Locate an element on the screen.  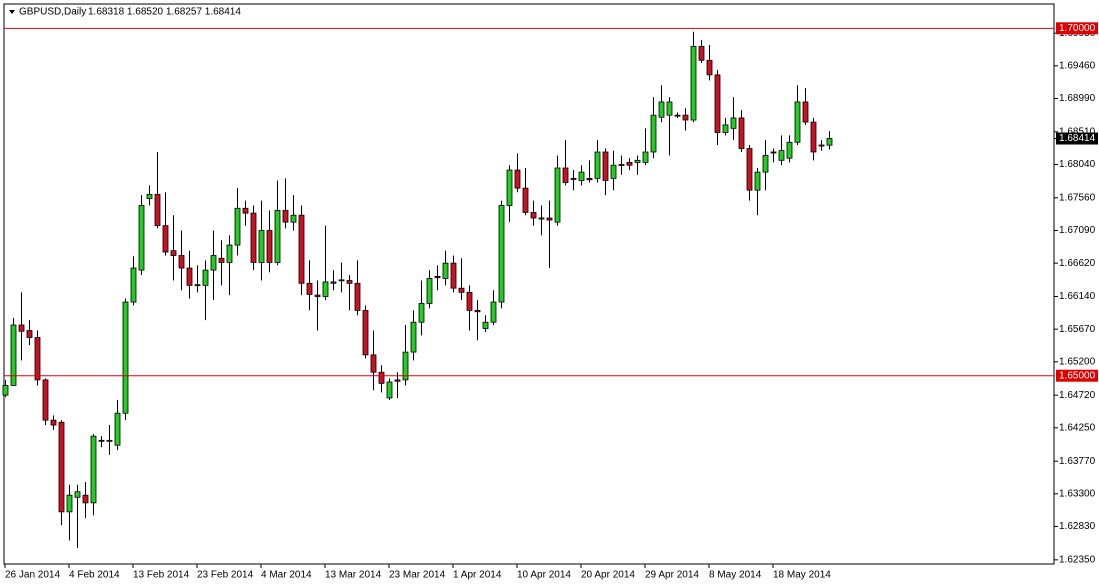
y-tick-label: 1.64250 is located at coordinates (1077, 427).